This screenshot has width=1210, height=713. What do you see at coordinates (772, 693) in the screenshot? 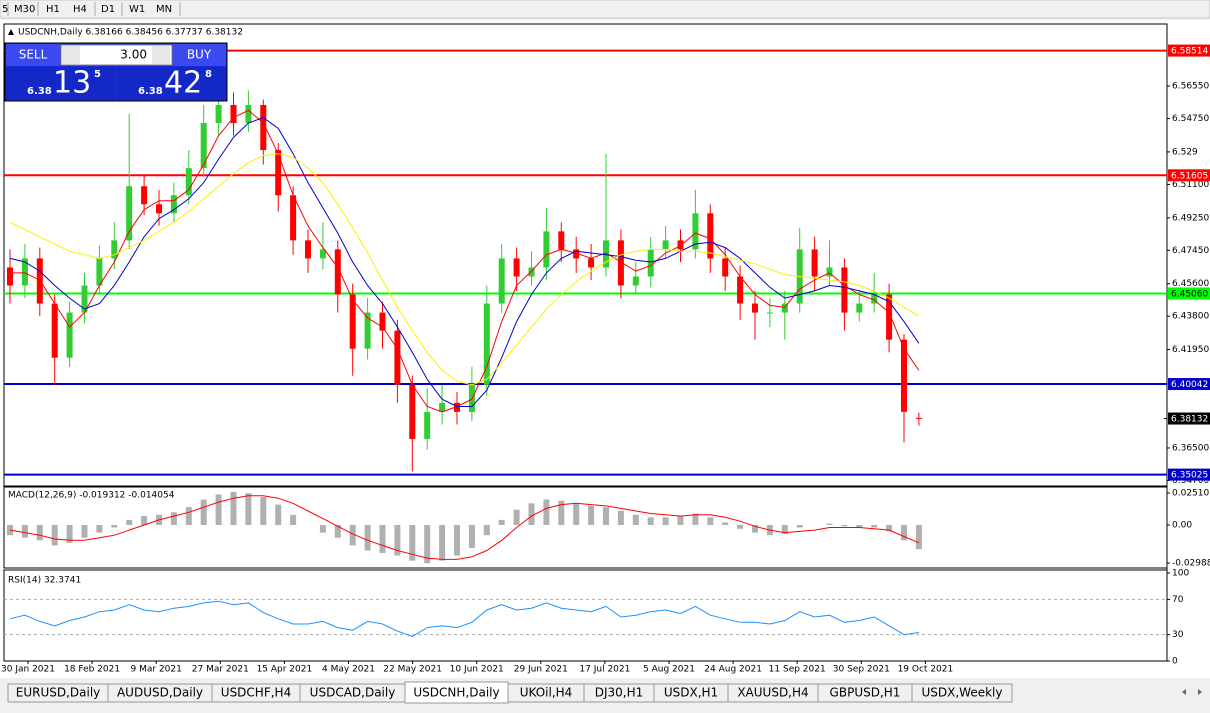
I see `tab-label: XAUUSD,H4` at bounding box center [772, 693].